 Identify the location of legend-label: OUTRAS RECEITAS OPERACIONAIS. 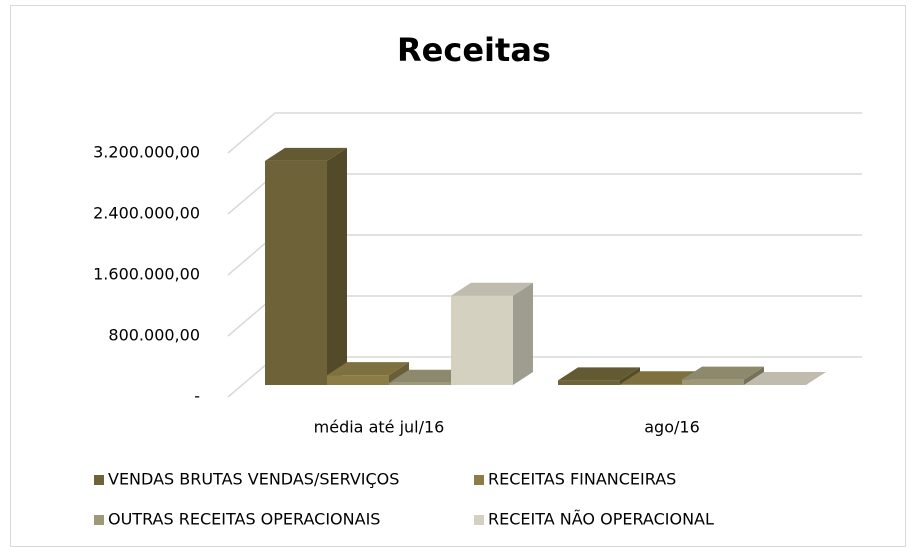
(244, 519).